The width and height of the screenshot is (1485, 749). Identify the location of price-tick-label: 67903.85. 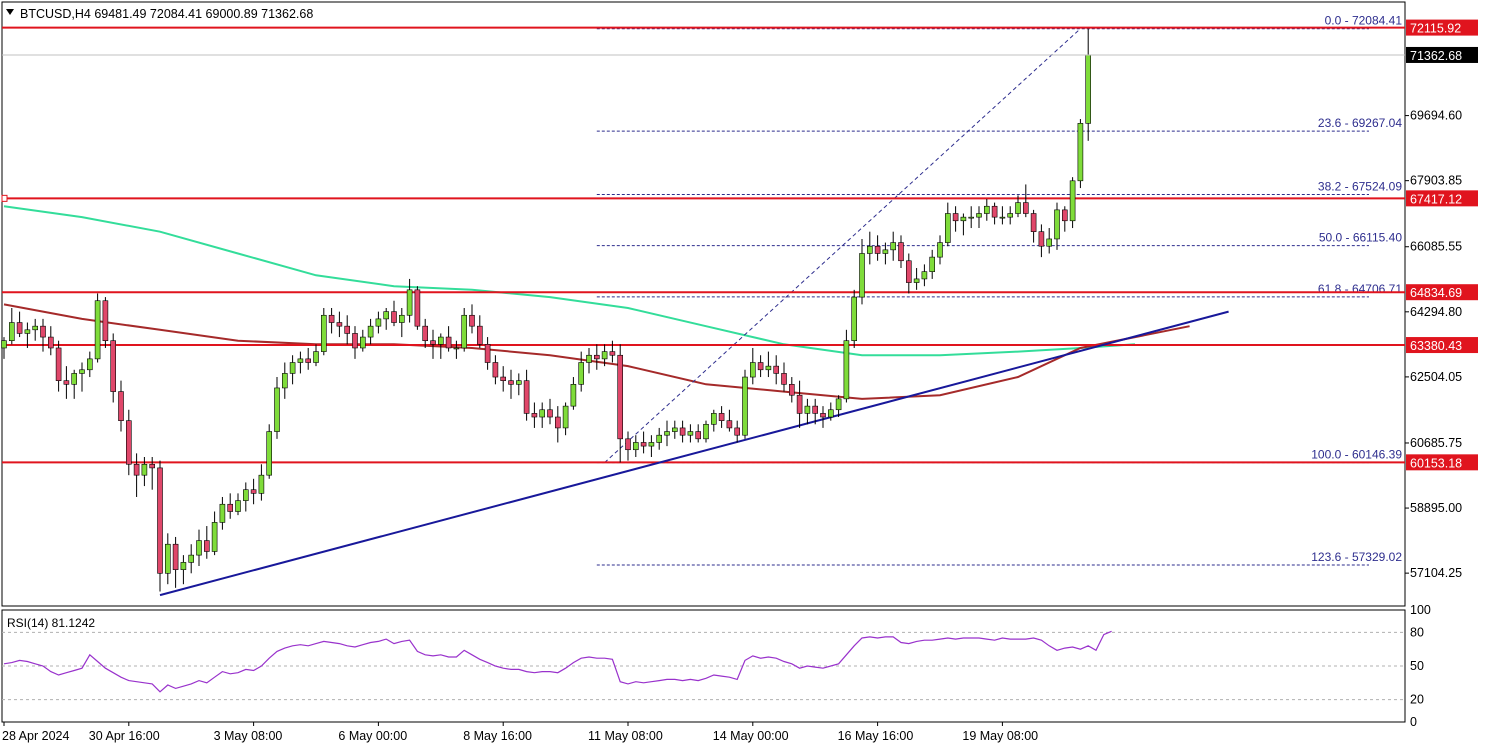
(1436, 181).